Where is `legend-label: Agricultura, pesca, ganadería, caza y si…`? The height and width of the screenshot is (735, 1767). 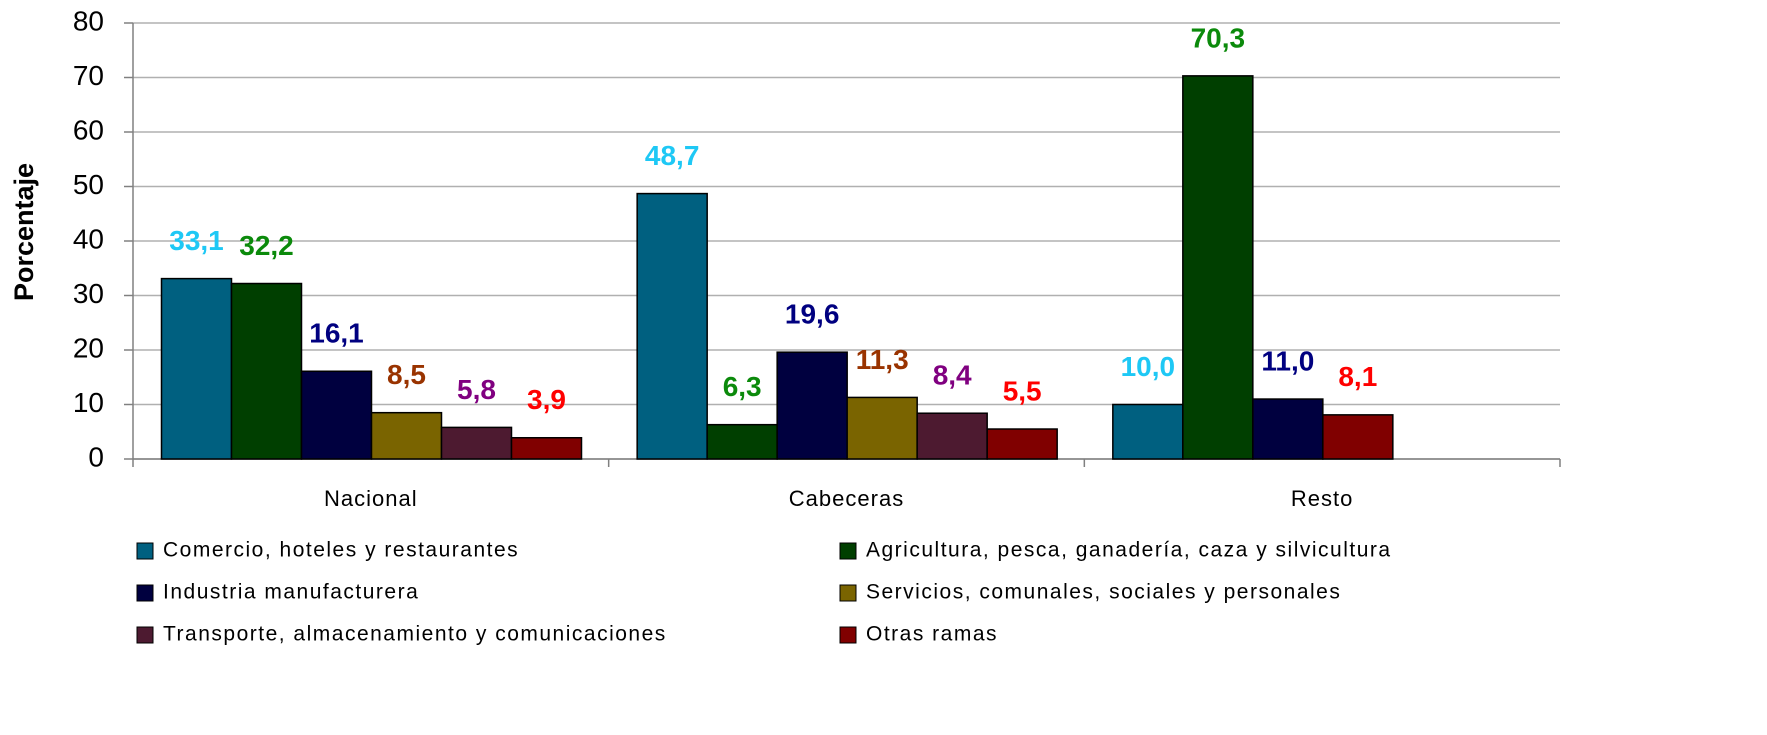
legend-label: Agricultura, pesca, ganadería, caza y si… is located at coordinates (1129, 550).